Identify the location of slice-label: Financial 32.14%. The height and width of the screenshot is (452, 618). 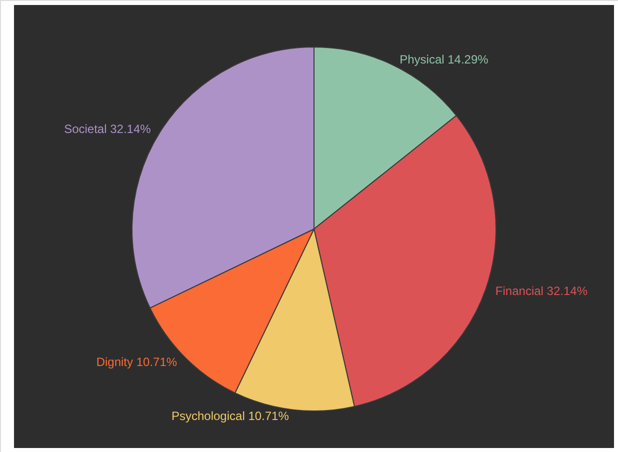
(541, 291).